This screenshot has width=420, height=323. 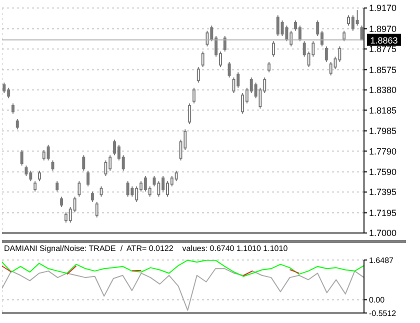 I want to click on y-tick-label: 1.8775, so click(x=383, y=49).